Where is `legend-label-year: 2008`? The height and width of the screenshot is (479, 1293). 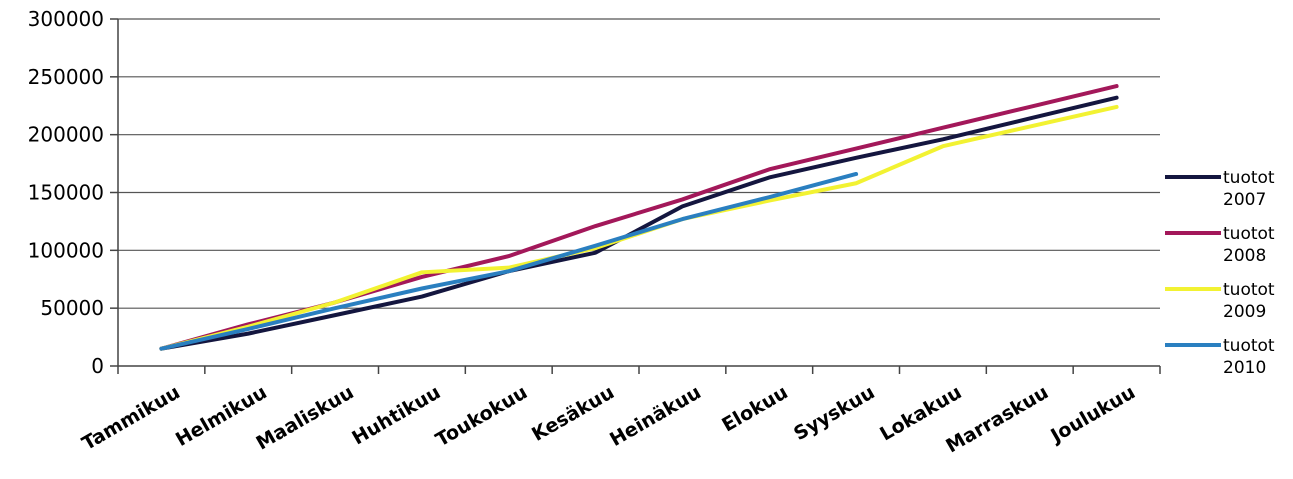
legend-label-year: 2008 is located at coordinates (1244, 256).